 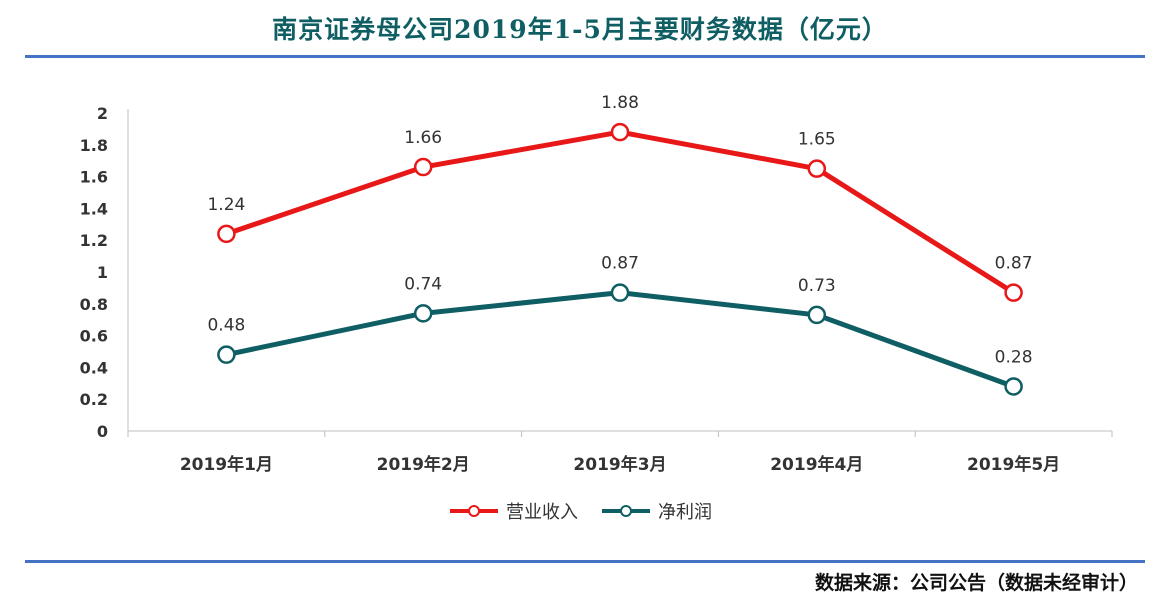 I want to click on legend: 营业收入 净利润, so click(x=580, y=511).